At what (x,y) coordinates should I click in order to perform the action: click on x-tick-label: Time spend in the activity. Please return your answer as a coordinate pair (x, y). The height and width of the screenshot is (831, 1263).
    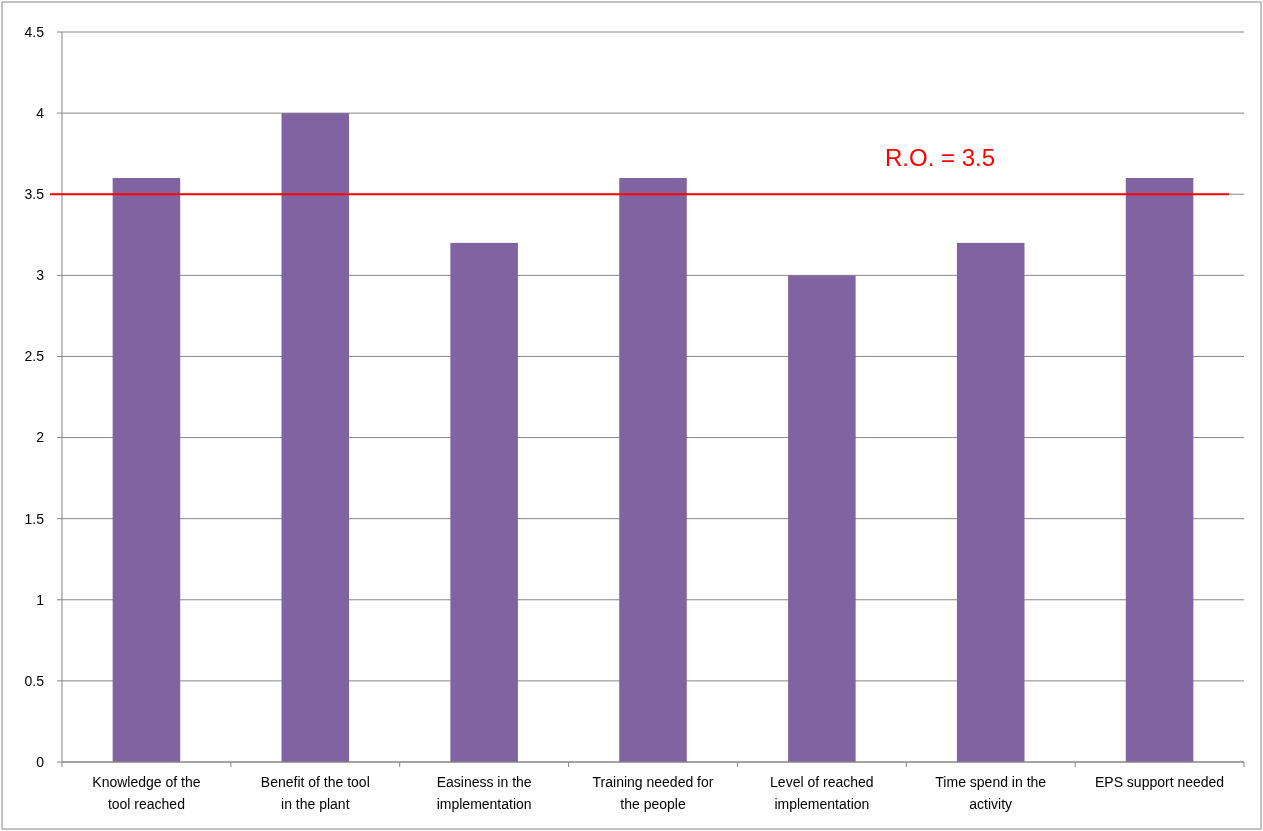
    Looking at the image, I should click on (991, 793).